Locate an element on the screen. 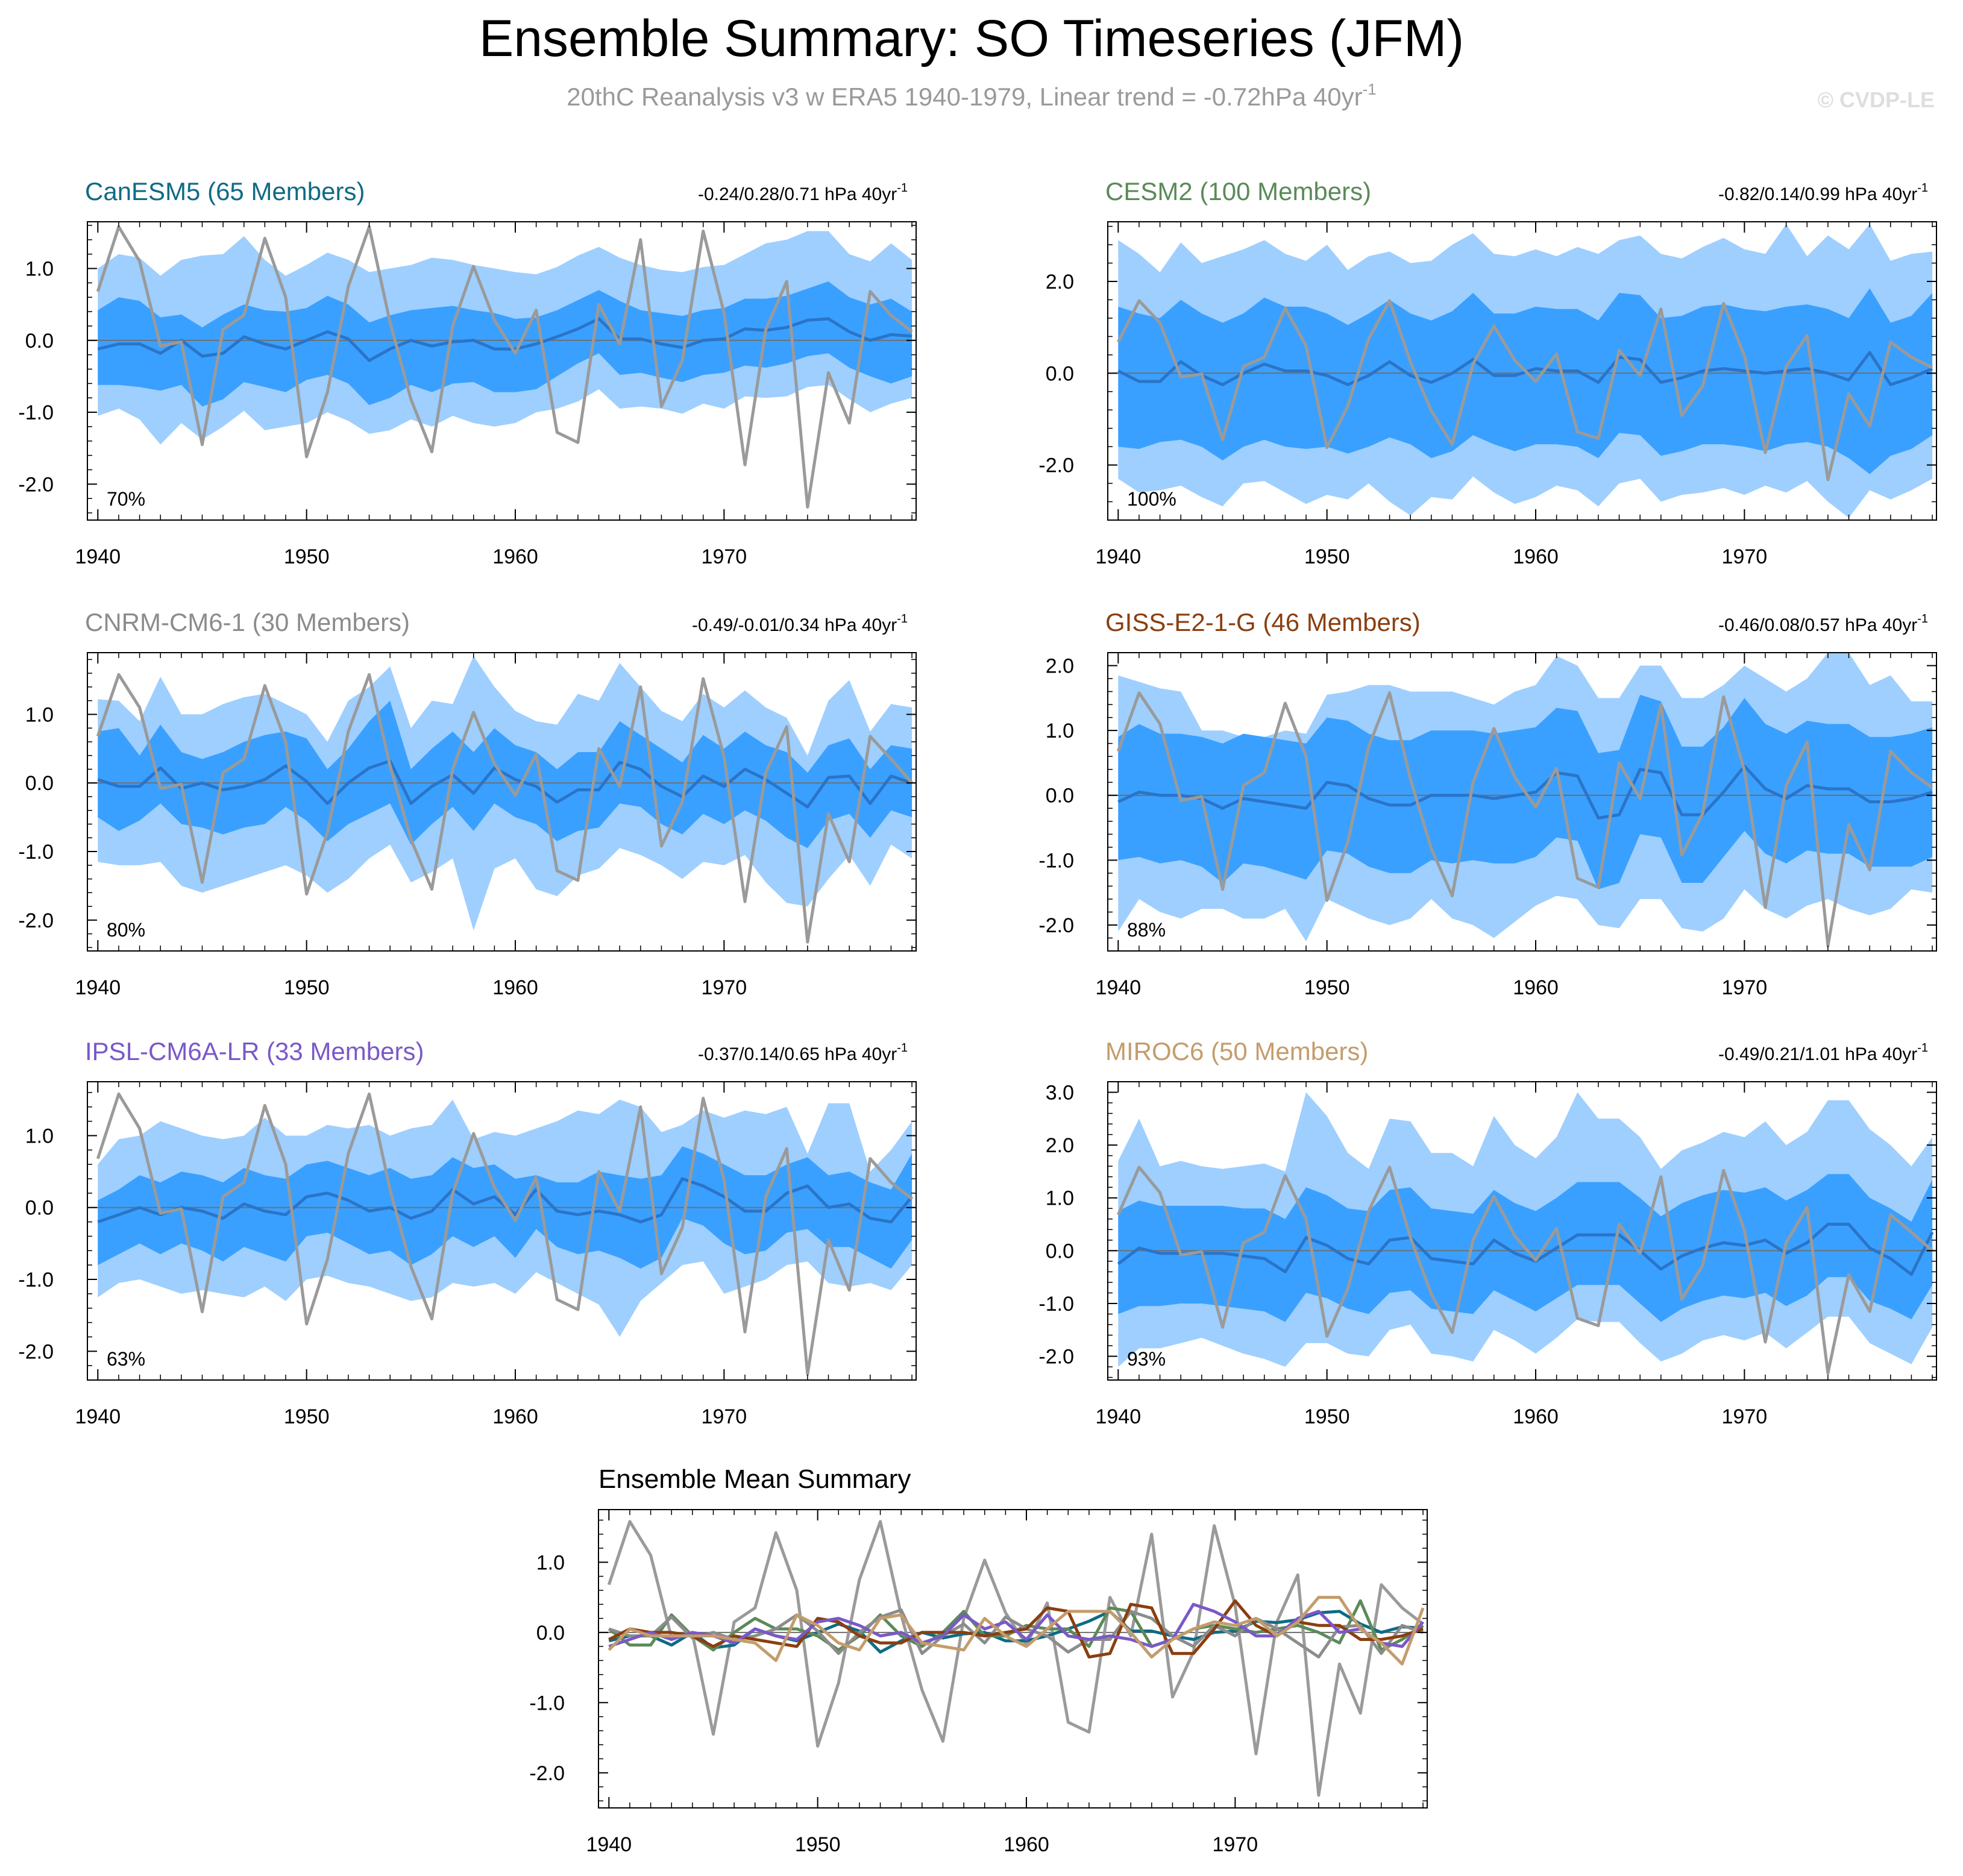  percent-label: 80% is located at coordinates (126, 930).